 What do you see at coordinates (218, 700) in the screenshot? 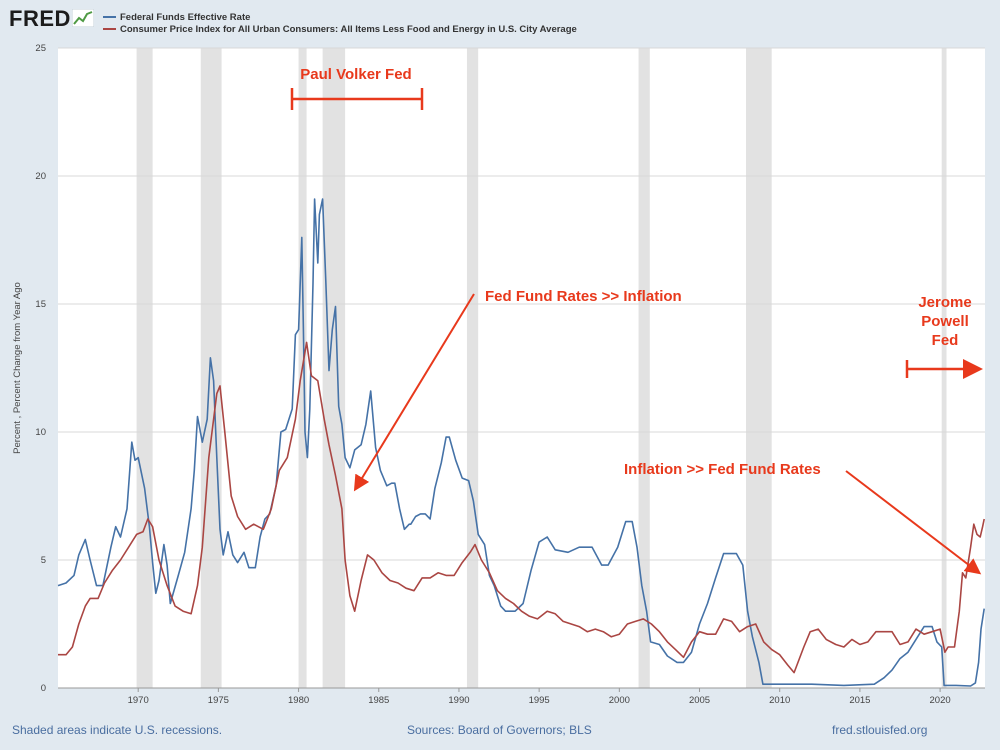
I see `x-tick-label: 1975` at bounding box center [218, 700].